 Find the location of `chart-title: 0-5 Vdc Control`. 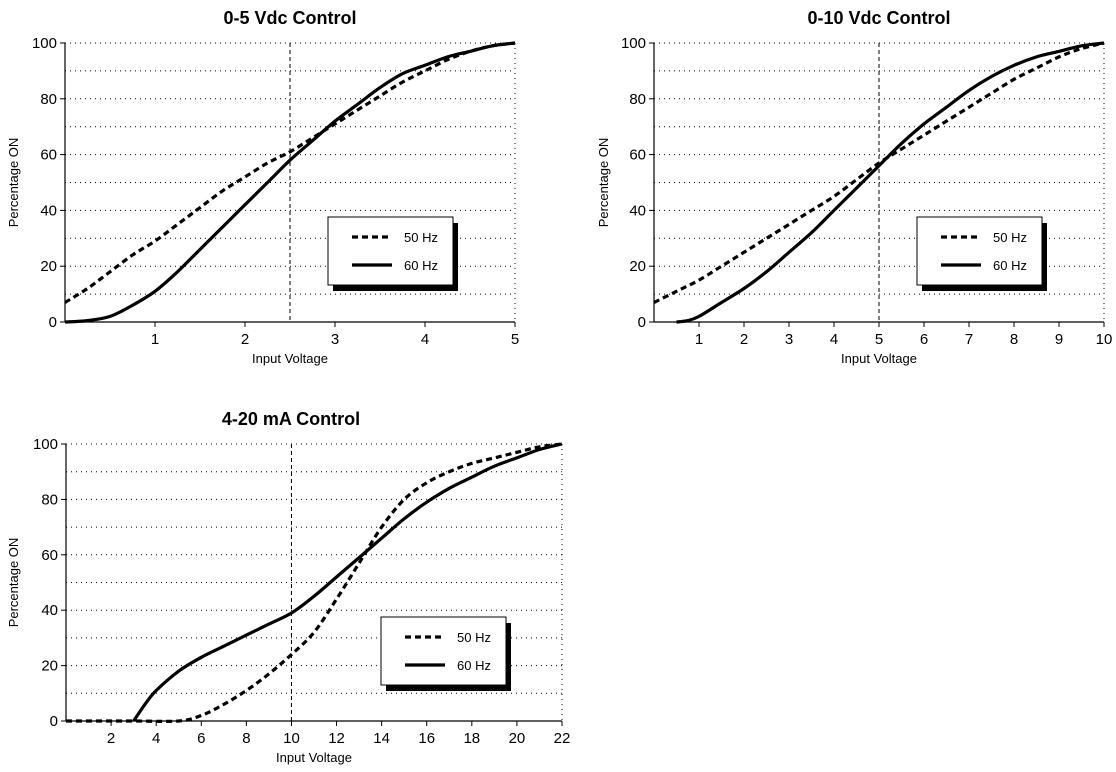

chart-title: 0-5 Vdc Control is located at coordinates (289, 18).